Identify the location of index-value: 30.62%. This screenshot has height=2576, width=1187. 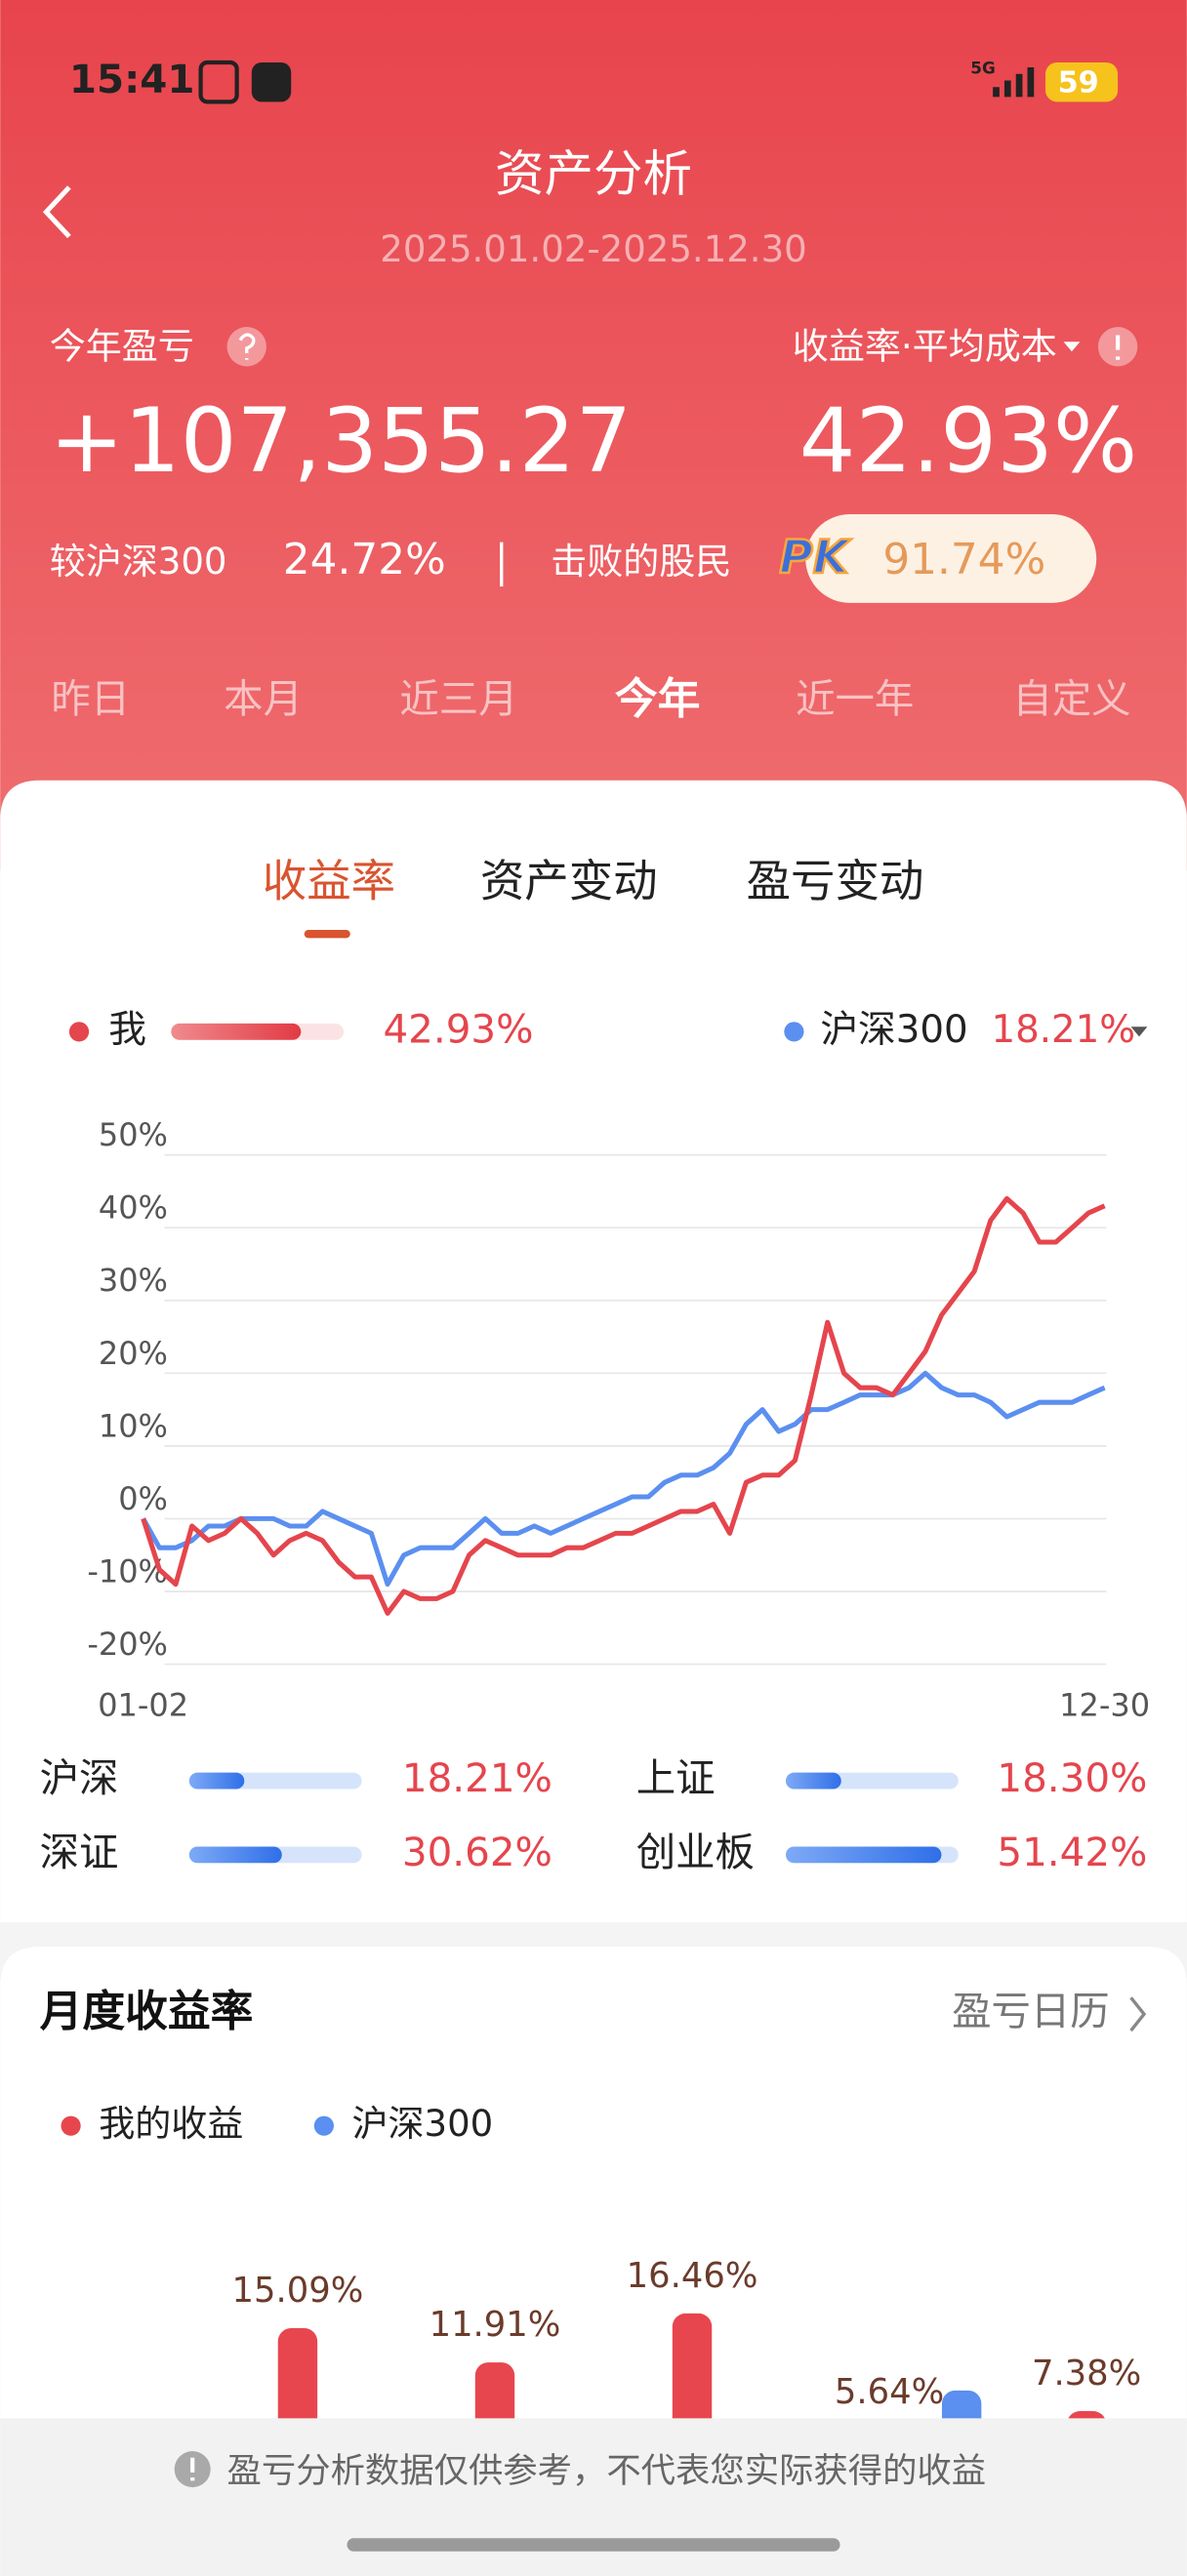
(477, 1852).